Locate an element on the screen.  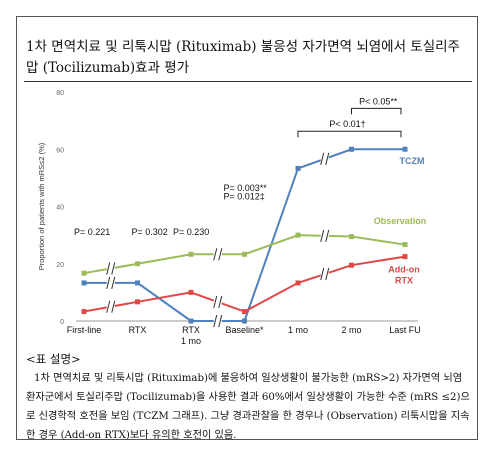
p-value-label: P= 0.302 is located at coordinates (150, 232).